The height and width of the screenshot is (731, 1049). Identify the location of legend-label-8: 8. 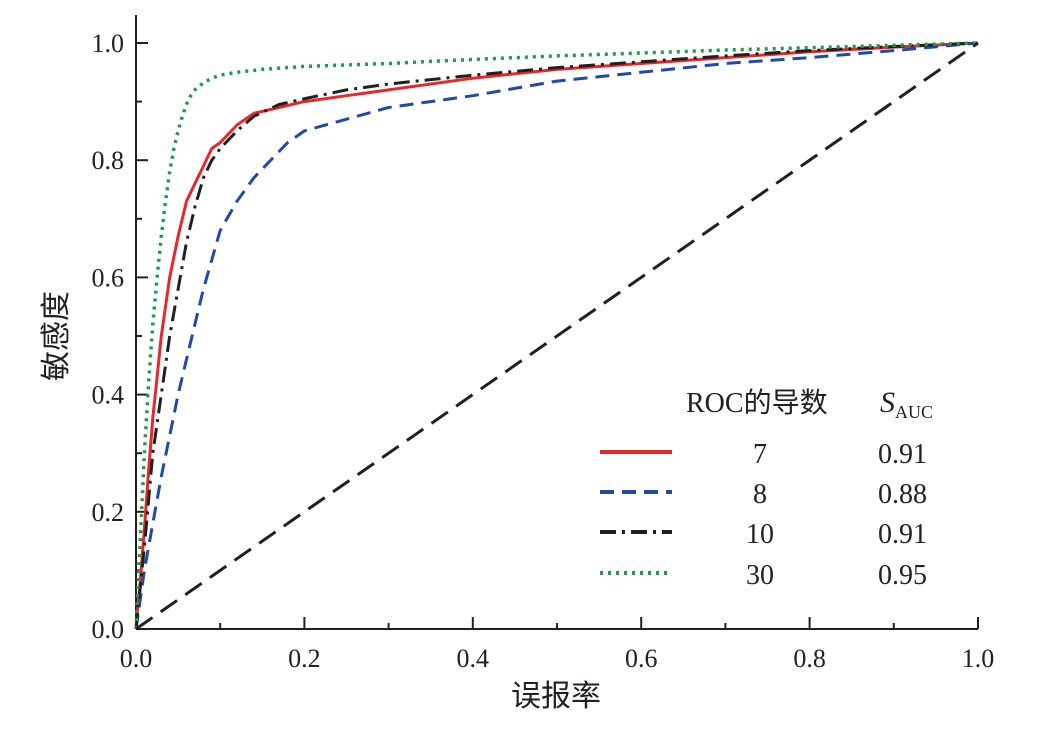
(760, 494).